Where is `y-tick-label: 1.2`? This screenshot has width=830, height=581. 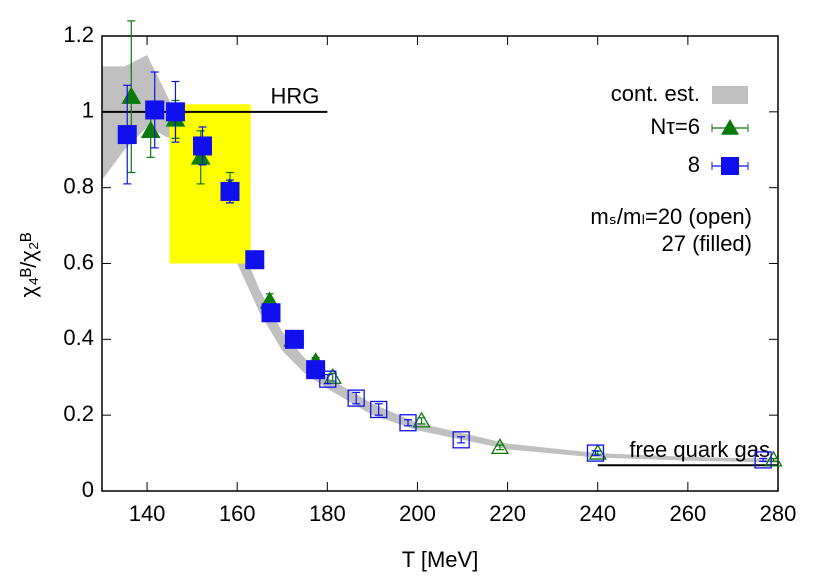
y-tick-label: 1.2 is located at coordinates (78, 34).